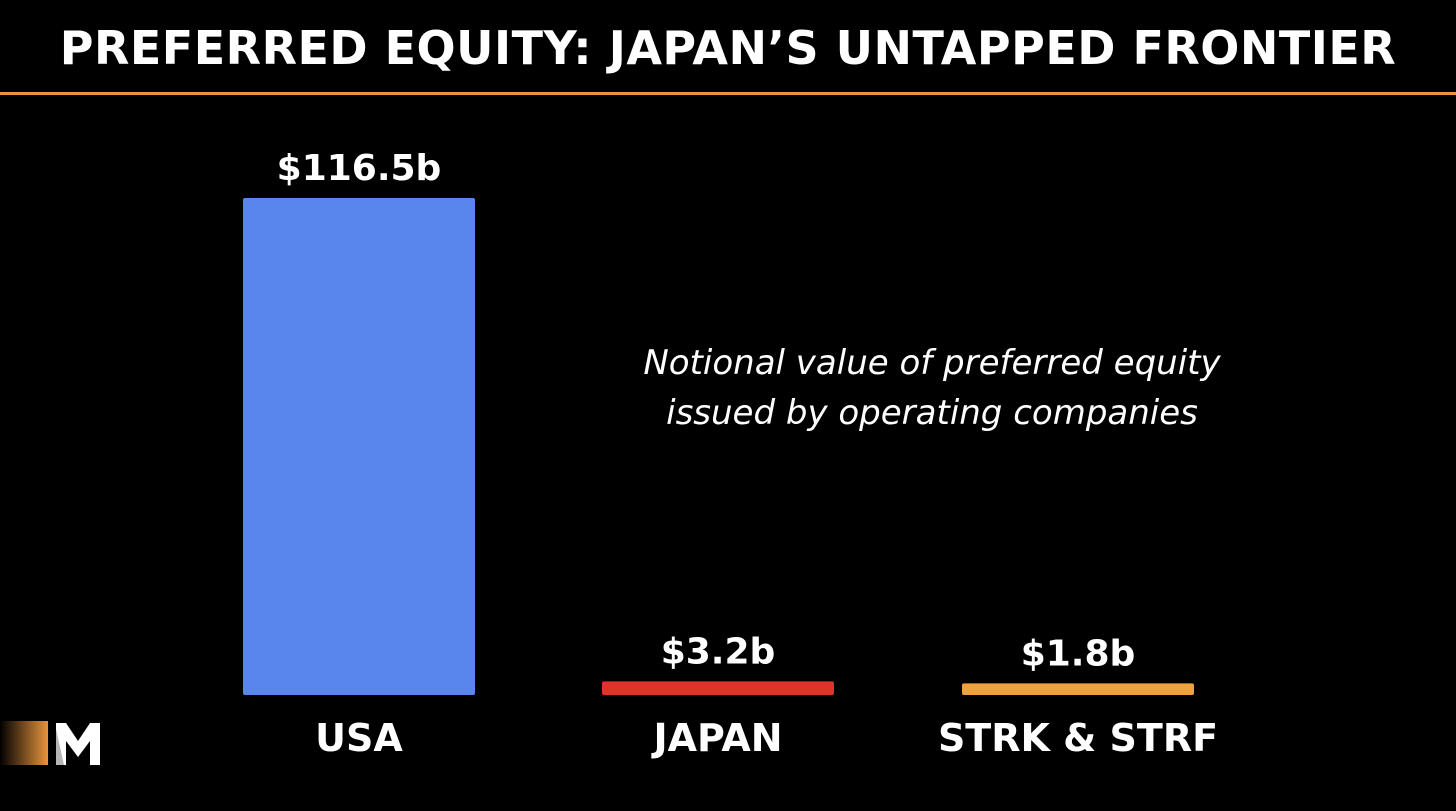 Image resolution: width=1456 pixels, height=811 pixels. Describe the element at coordinates (728, 93) in the screenshot. I see `header-divider` at that location.